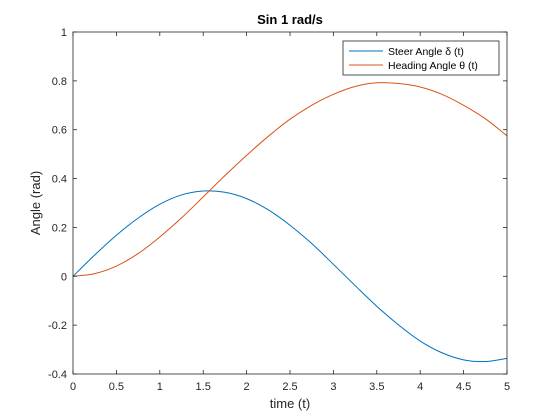 This screenshot has width=560, height=420. Describe the element at coordinates (73, 387) in the screenshot. I see `x-tick-label: 0` at that location.